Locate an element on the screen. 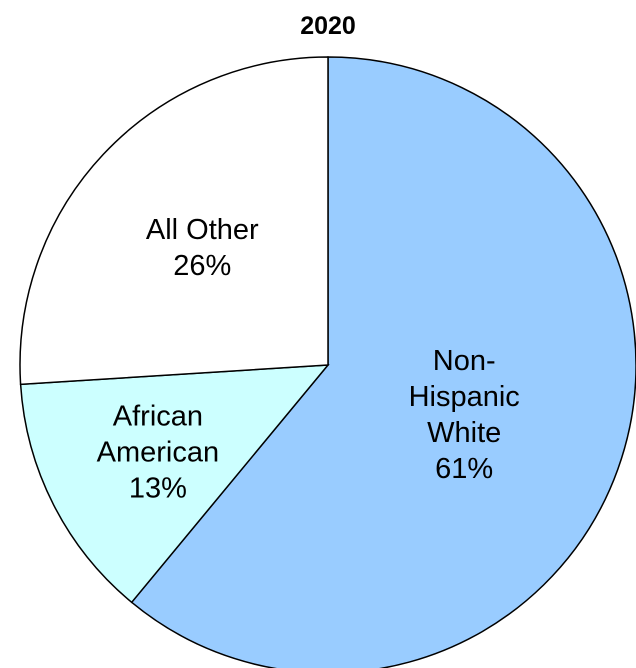  slice-category-label: Non- is located at coordinates (464, 361).